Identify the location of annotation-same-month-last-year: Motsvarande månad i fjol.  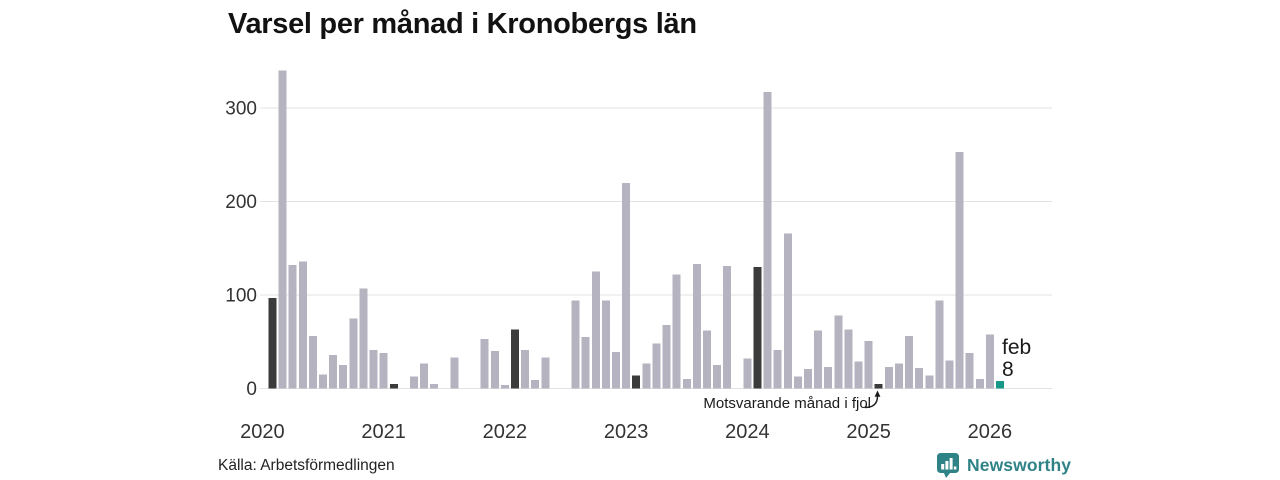
(787, 403).